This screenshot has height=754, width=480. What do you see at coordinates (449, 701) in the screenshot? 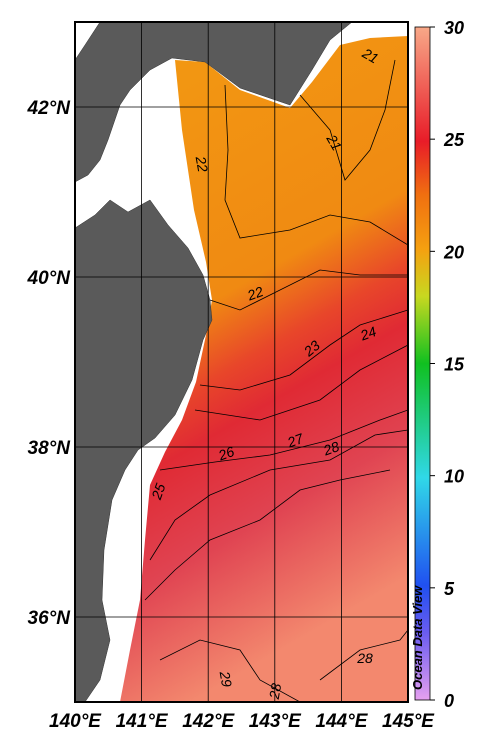
I see `colorbar-label: 0` at bounding box center [449, 701].